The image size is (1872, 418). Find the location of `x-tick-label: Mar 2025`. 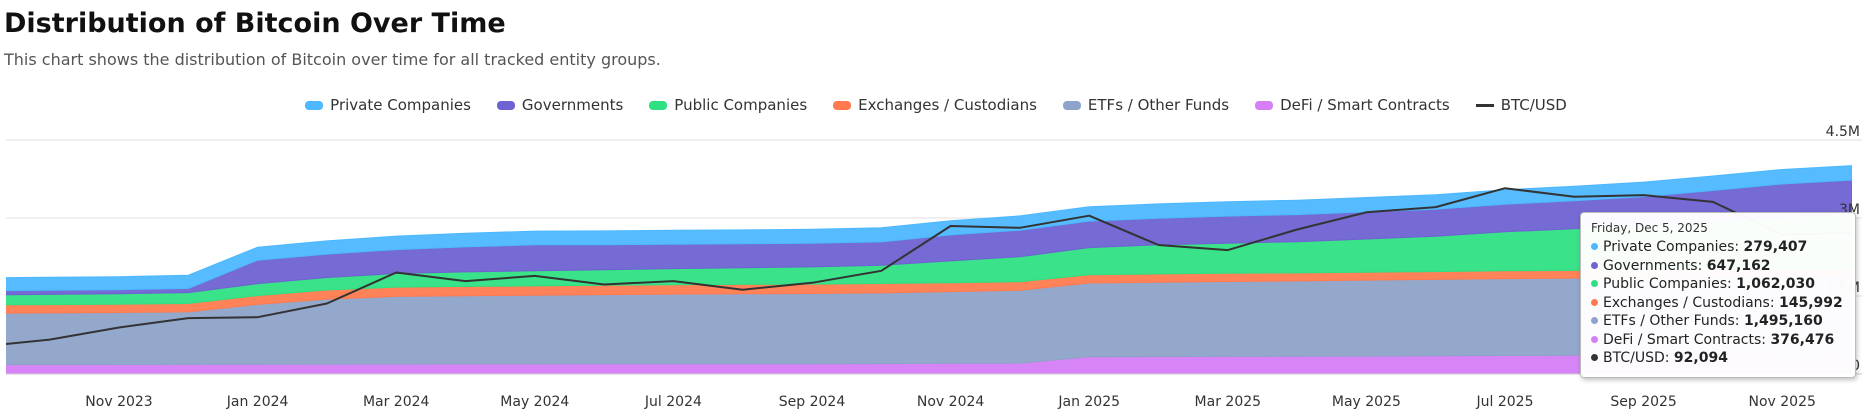

x-tick-label: Mar 2025 is located at coordinates (1228, 402).